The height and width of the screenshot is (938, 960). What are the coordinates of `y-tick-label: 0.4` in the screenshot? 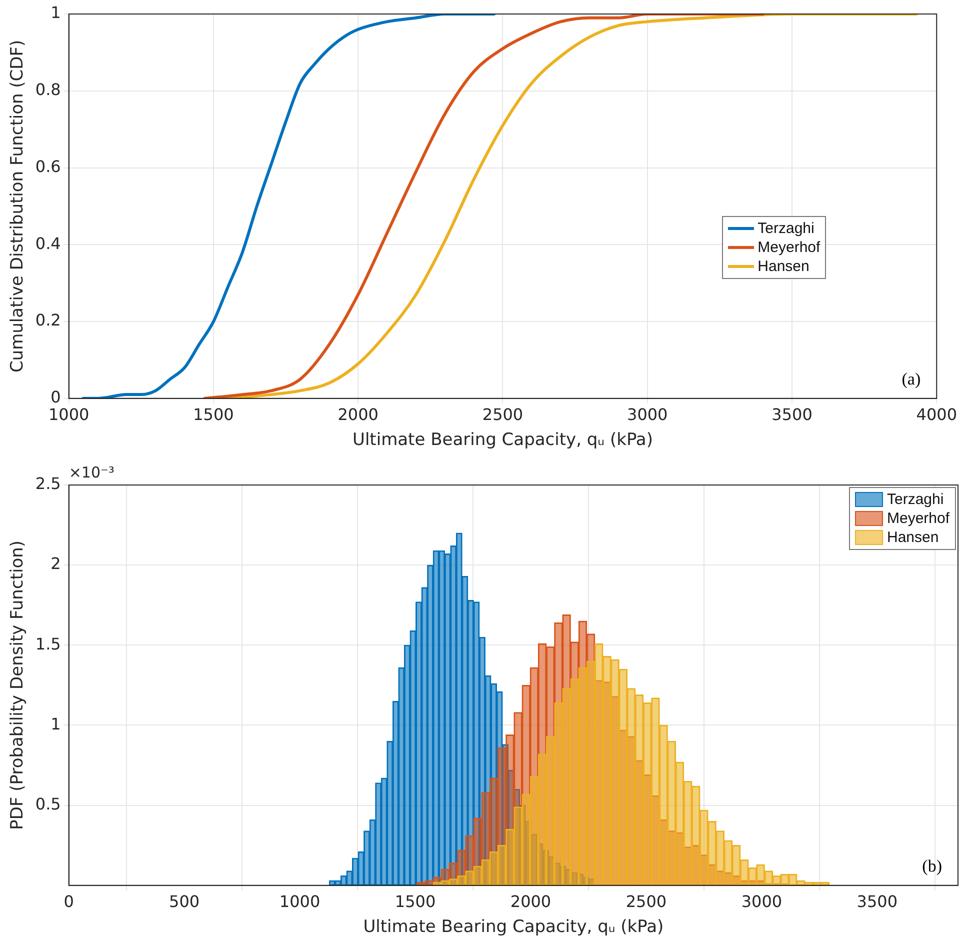 It's located at (48, 243).